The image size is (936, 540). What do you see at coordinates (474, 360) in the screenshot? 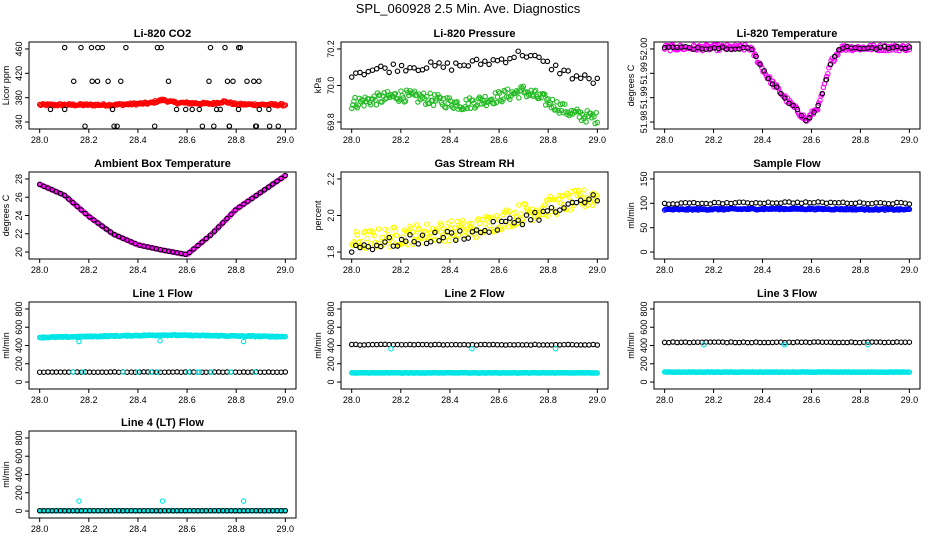
I see `line2-series-cyan` at bounding box center [474, 360].